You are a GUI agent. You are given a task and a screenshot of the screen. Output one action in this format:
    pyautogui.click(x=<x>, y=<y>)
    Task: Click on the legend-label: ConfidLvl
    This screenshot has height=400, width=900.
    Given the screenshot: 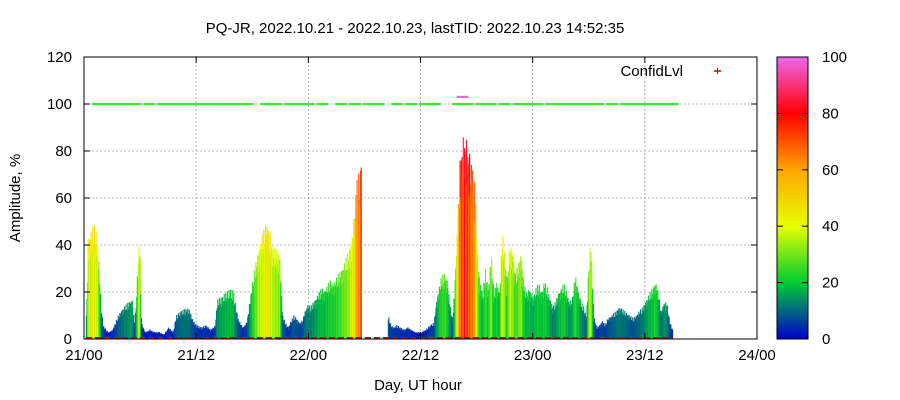 What is the action you would take?
    pyautogui.click(x=651, y=71)
    